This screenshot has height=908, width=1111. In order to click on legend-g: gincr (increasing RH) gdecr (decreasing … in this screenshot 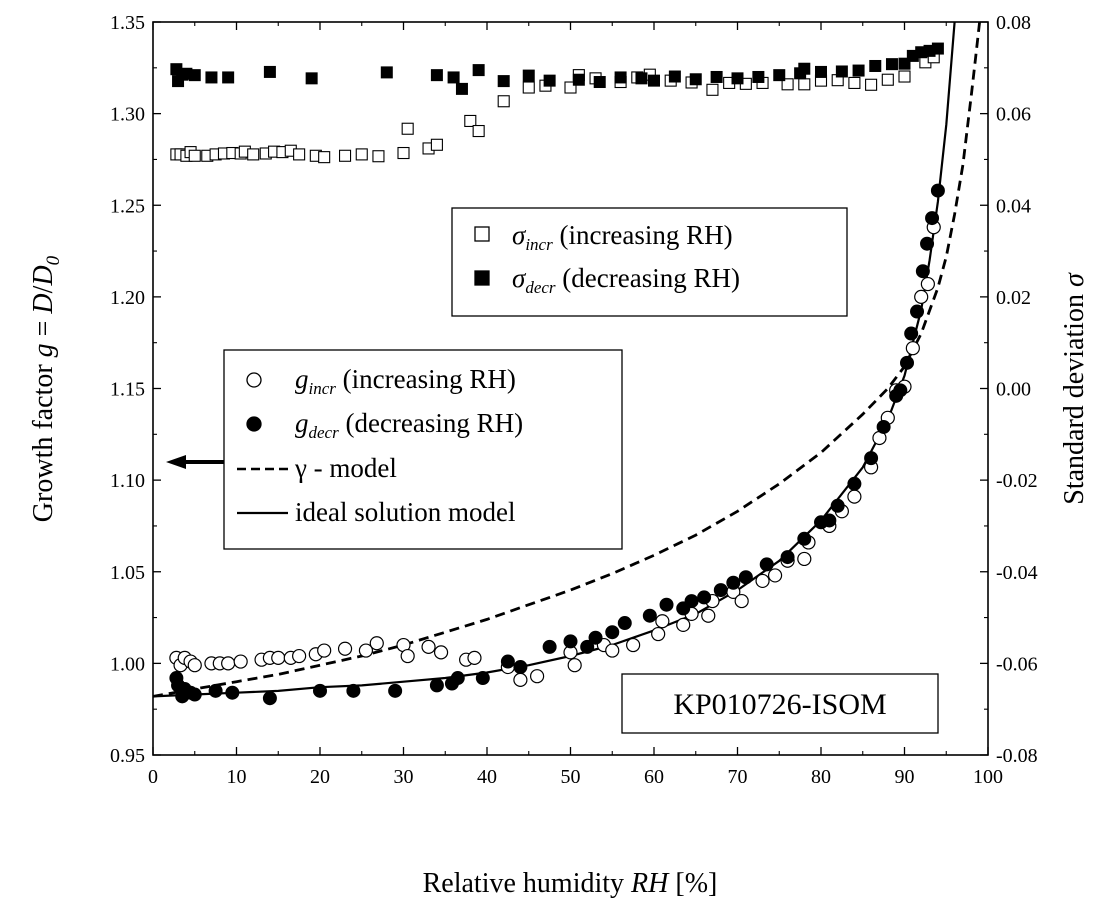, I will do `click(423, 449)`.